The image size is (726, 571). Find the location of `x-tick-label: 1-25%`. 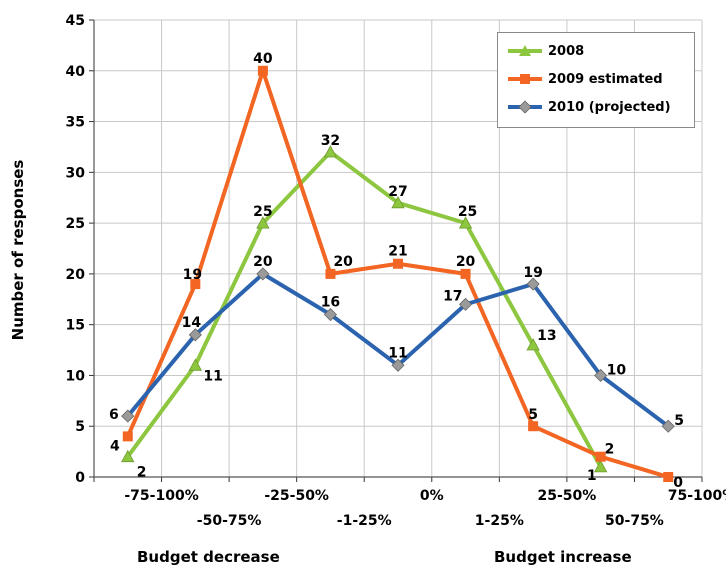

x-tick-label: 1-25% is located at coordinates (499, 521).